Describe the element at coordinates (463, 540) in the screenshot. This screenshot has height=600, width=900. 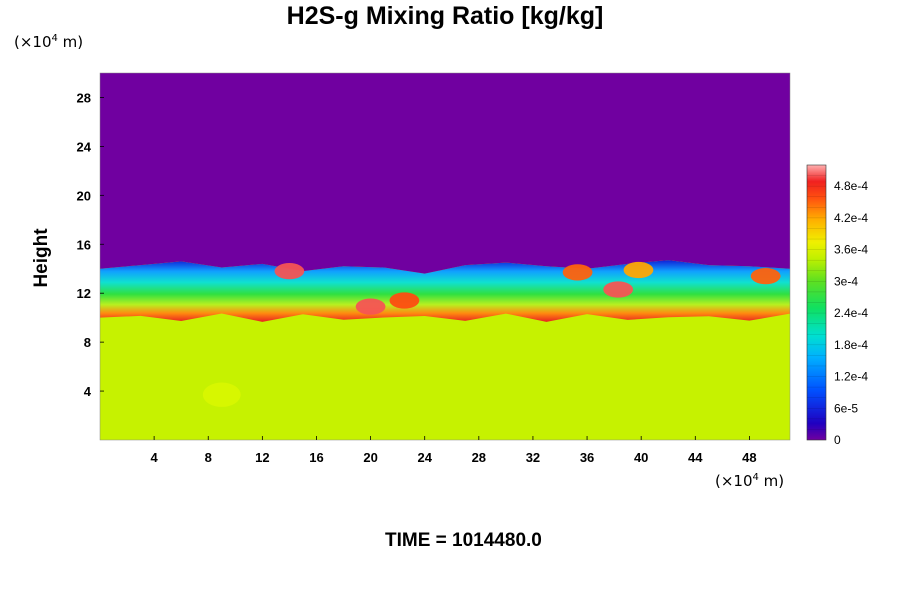
I see `time-label: TIME = 1014480.0` at that location.